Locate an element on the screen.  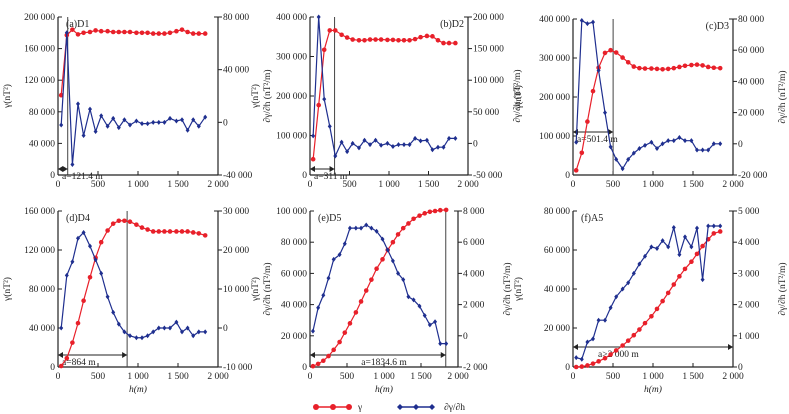
range-label: a>2 000 m is located at coordinates (618, 355).